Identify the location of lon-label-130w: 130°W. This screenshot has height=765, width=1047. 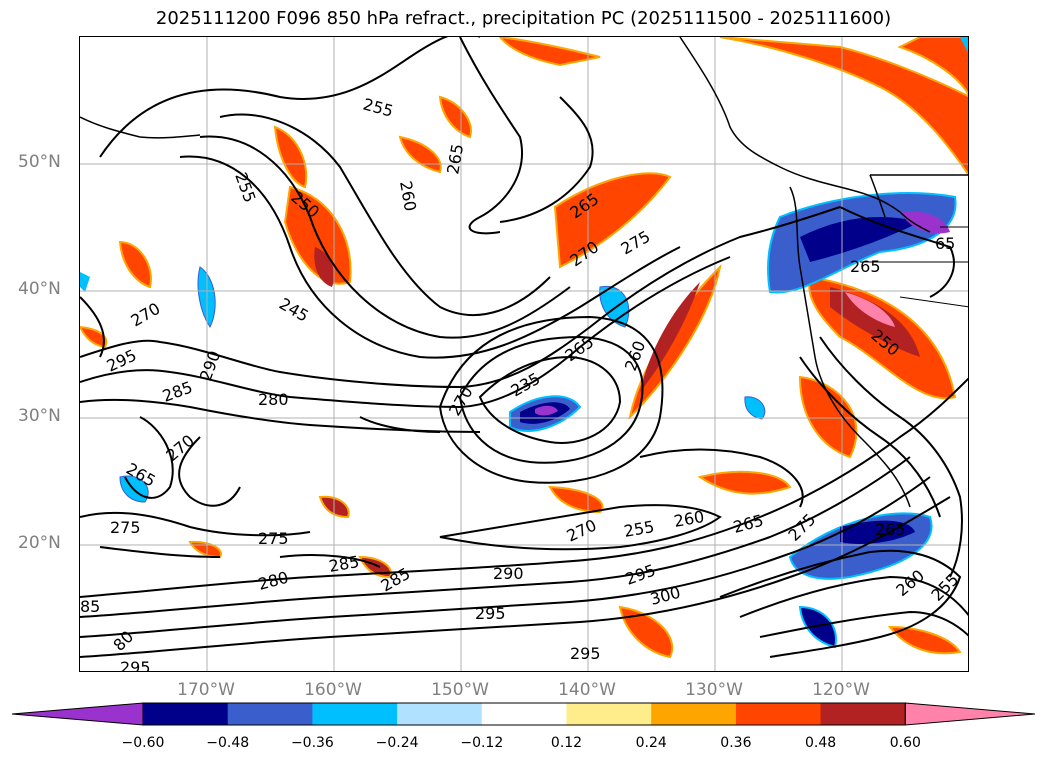
(714, 690).